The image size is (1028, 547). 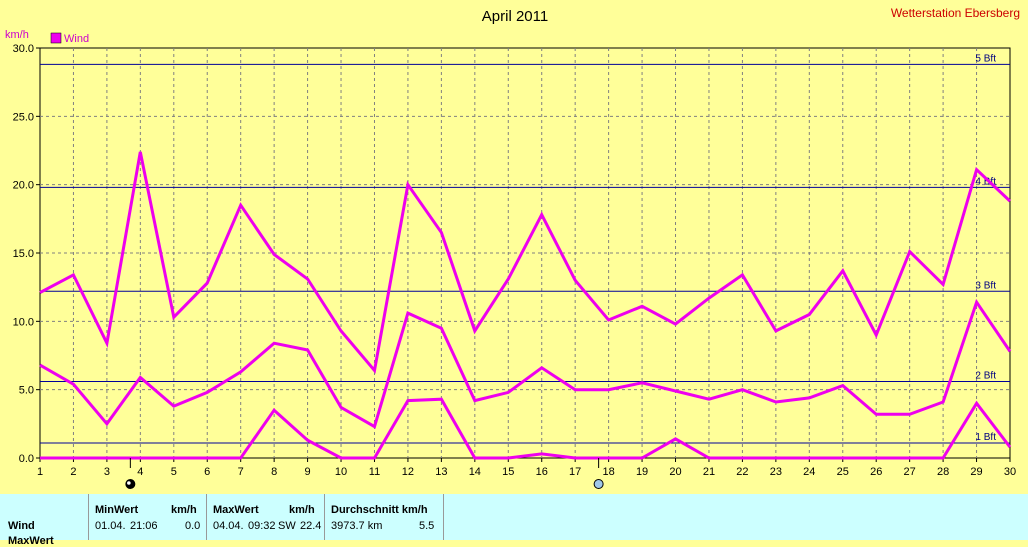 I want to click on x-tick-label: 4, so click(x=140, y=472).